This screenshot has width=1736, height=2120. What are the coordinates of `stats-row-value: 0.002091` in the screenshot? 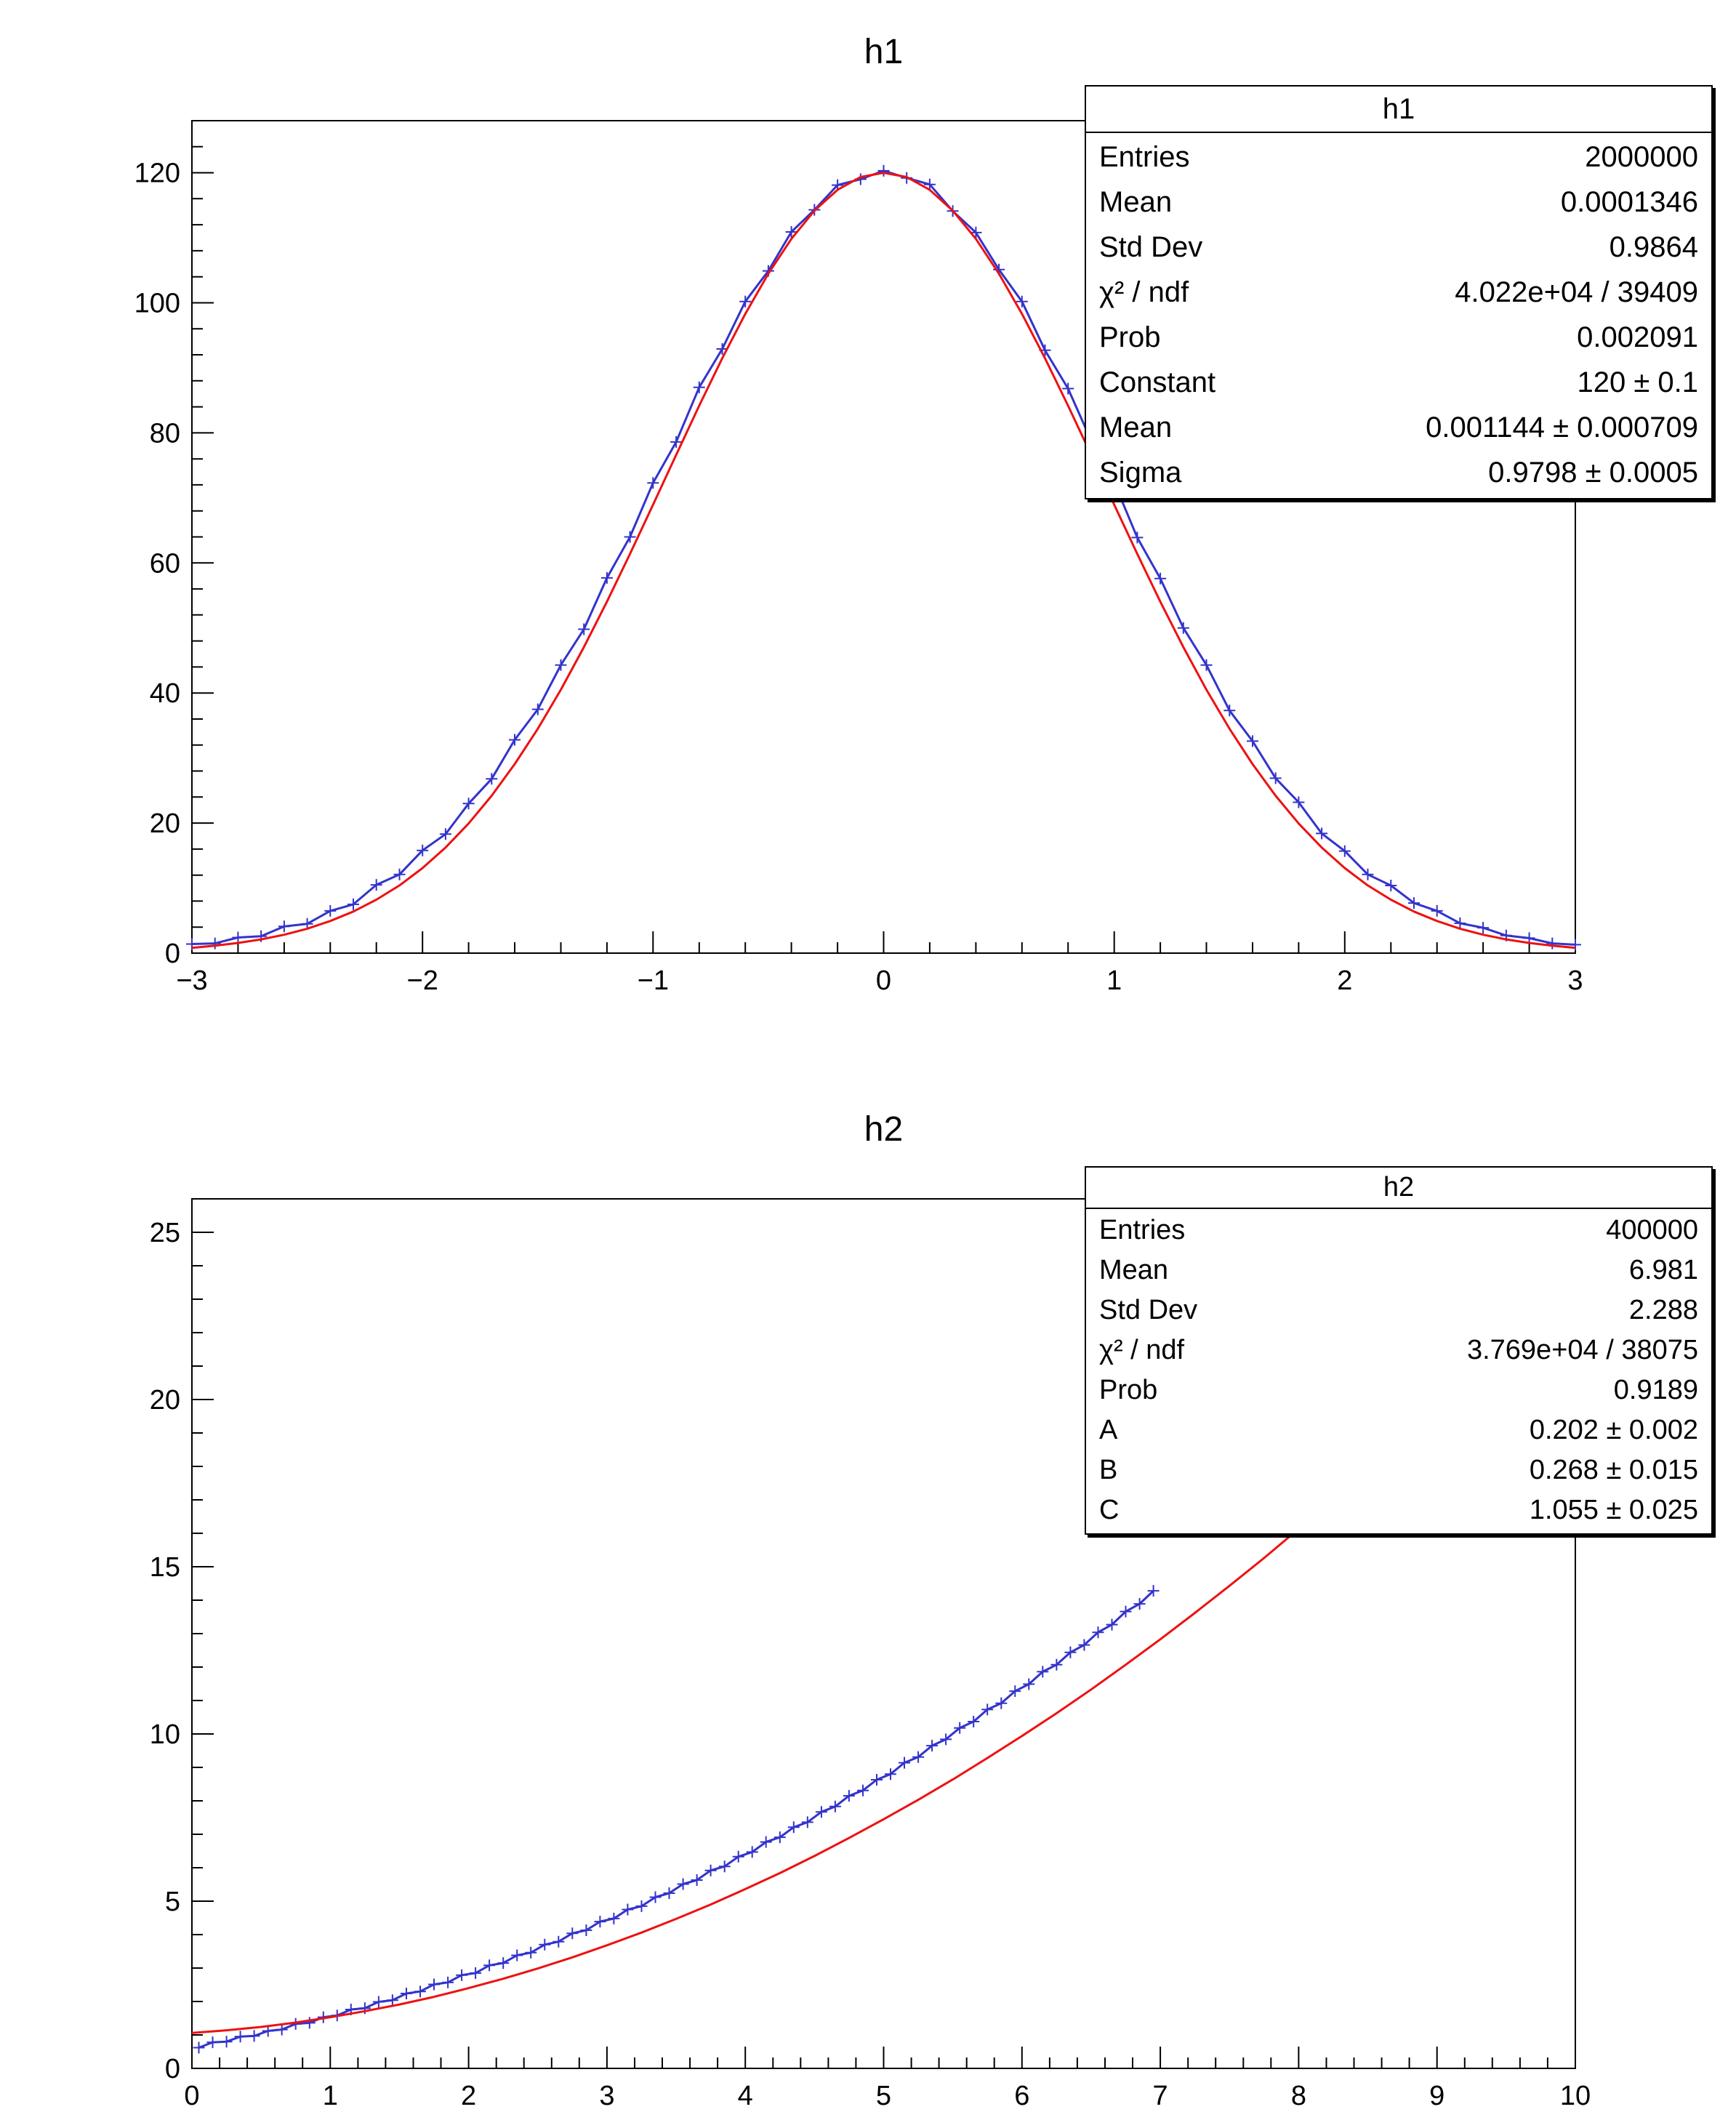 It's located at (1637, 337).